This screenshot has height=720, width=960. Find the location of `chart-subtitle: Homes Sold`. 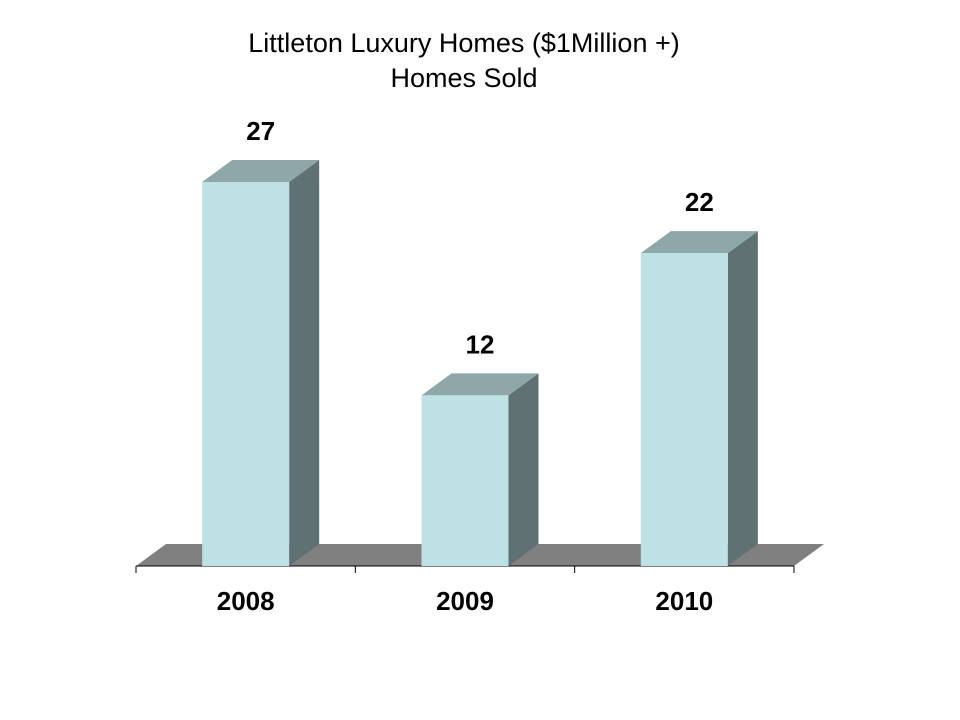

chart-subtitle: Homes Sold is located at coordinates (464, 78).